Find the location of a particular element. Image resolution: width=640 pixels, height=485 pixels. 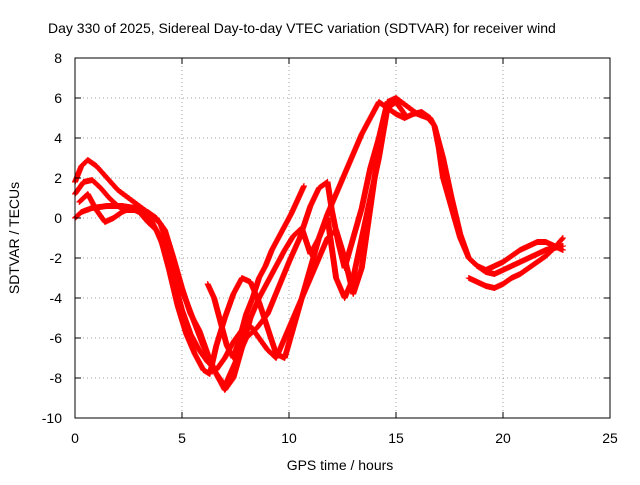

y-tick-label: -6 is located at coordinates (56, 338).